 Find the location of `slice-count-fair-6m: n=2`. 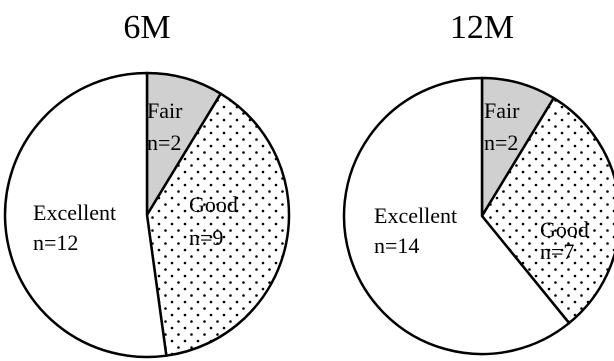

slice-count-fair-6m: n=2 is located at coordinates (164, 142).